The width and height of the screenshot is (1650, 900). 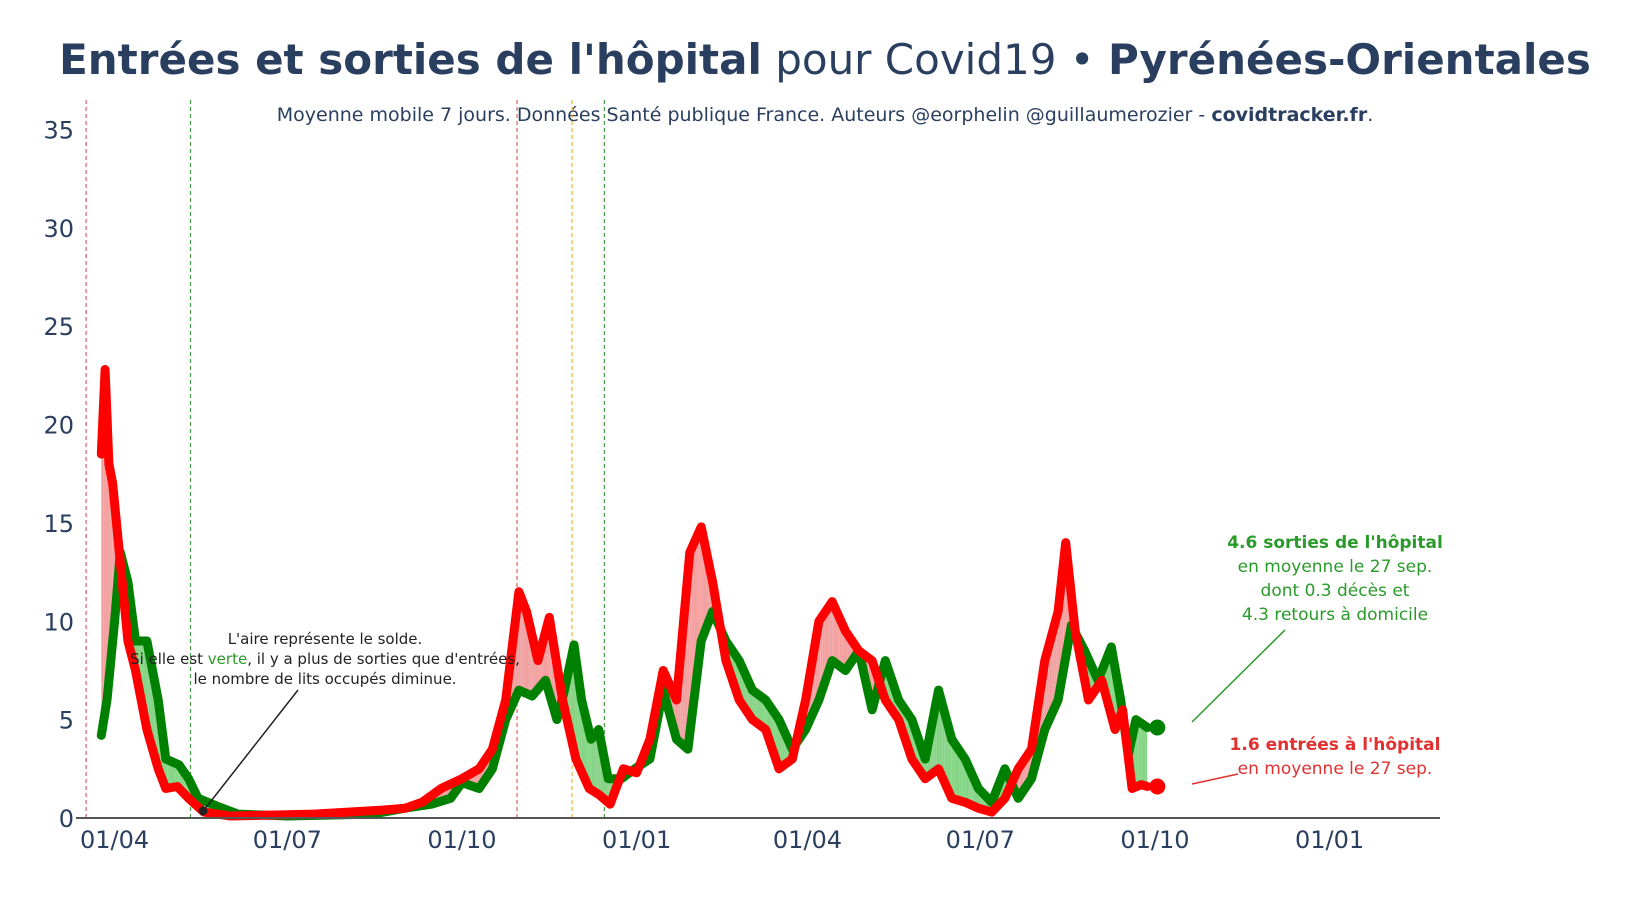 What do you see at coordinates (1335, 769) in the screenshot?
I see `entries-annotation-line-2: en moyenne le 27 sep.` at bounding box center [1335, 769].